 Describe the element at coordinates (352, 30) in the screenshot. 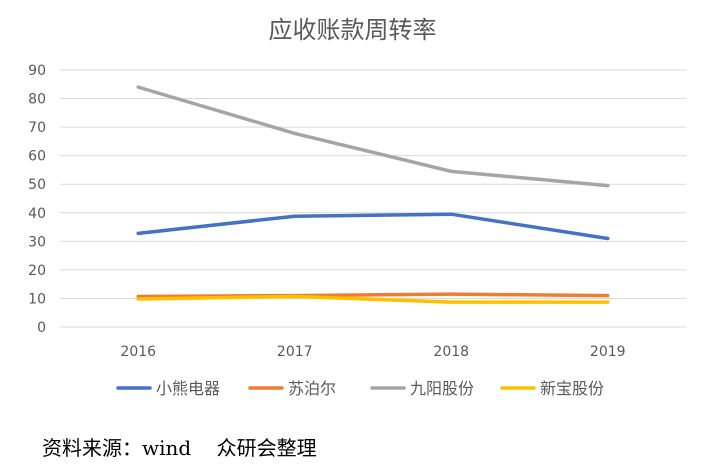

I see `chart-title: 应收账款周转率` at that location.